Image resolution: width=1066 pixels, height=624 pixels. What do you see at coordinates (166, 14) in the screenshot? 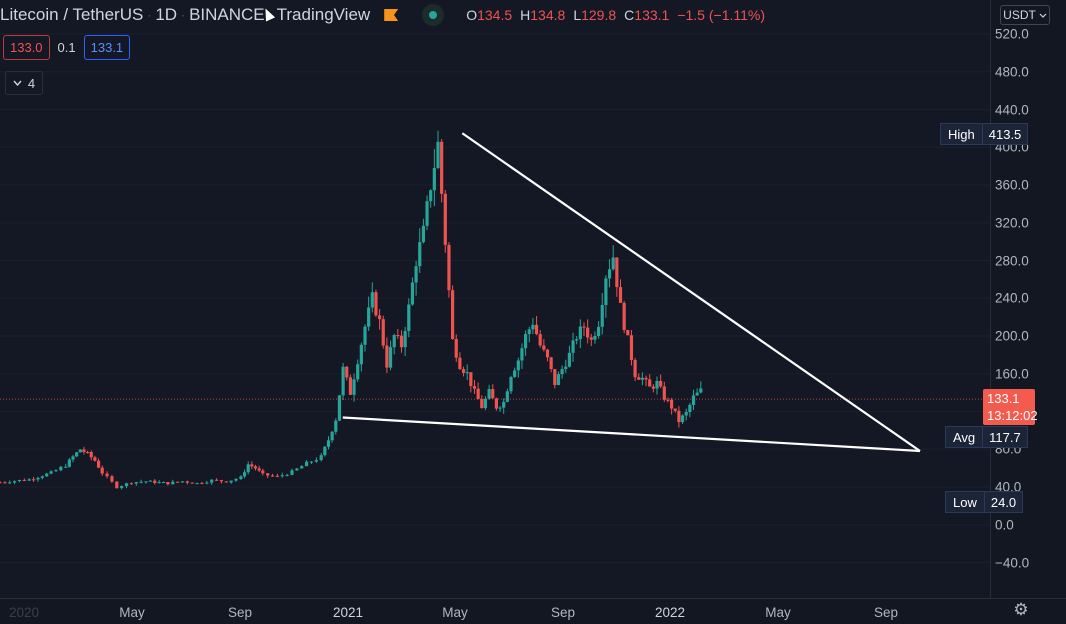
I see `interval-label: 1D` at bounding box center [166, 14].